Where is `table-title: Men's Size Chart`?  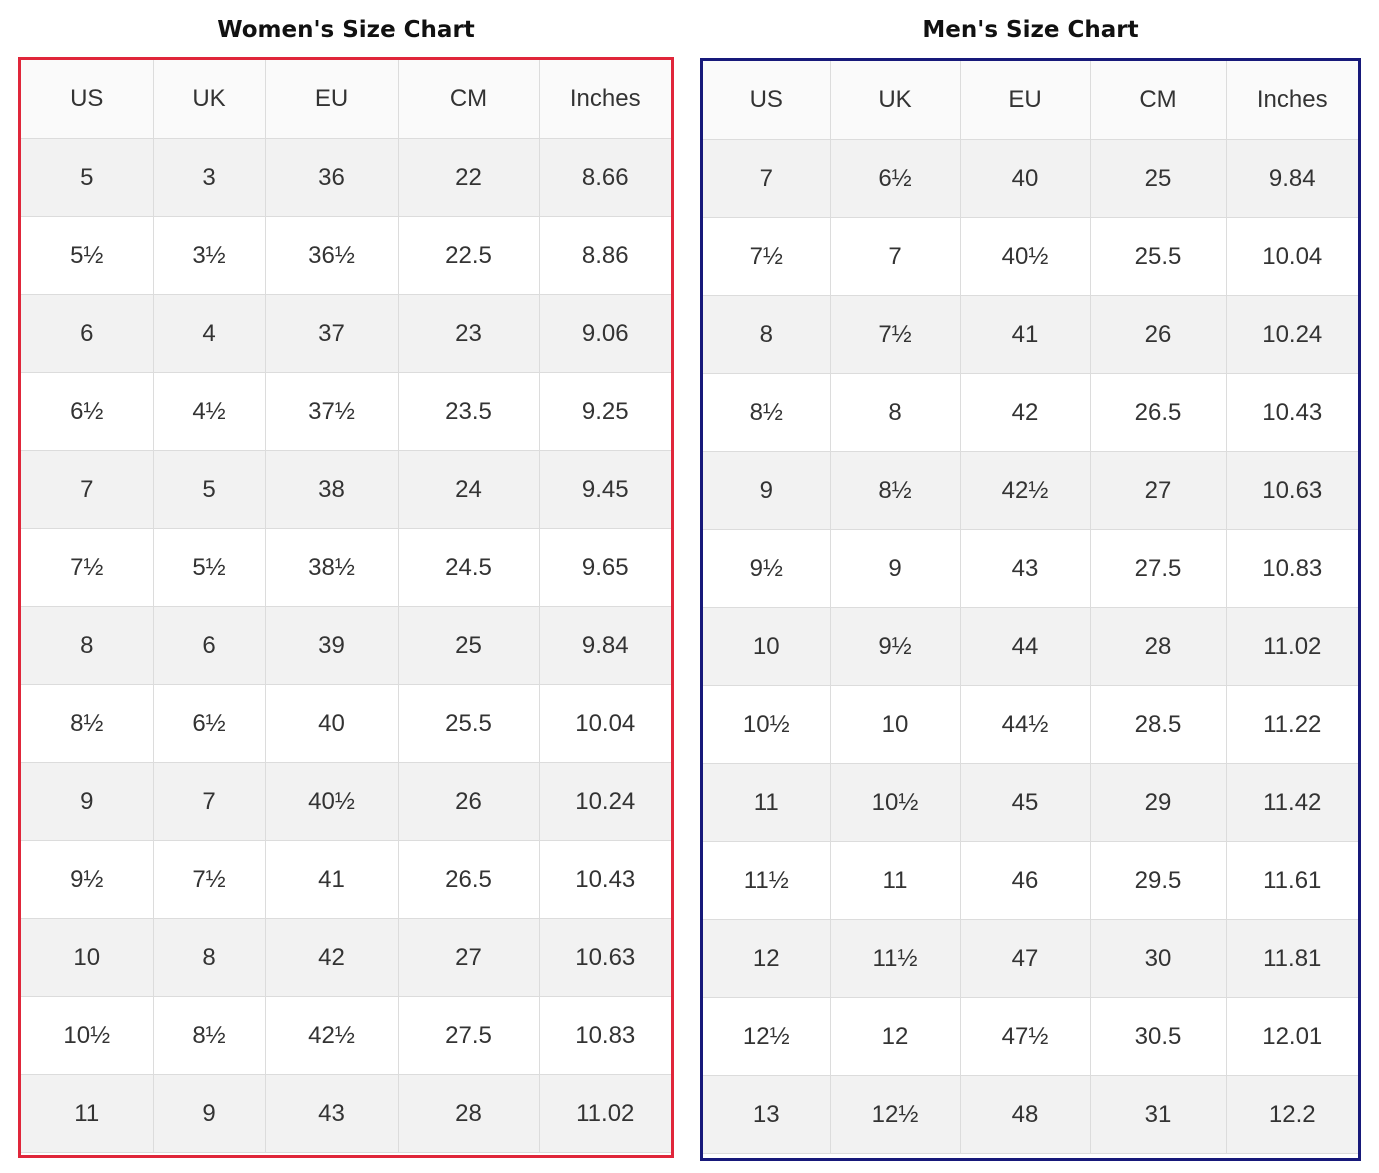 table-title: Men's Size Chart is located at coordinates (1030, 30).